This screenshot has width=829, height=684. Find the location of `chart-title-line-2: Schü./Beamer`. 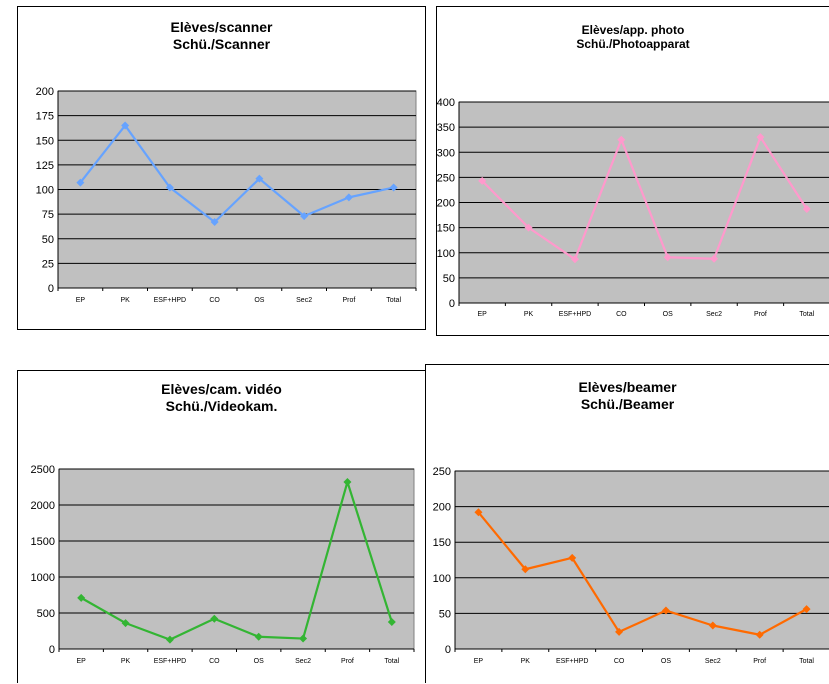

chart-title-line-2: Schü./Beamer is located at coordinates (627, 403).